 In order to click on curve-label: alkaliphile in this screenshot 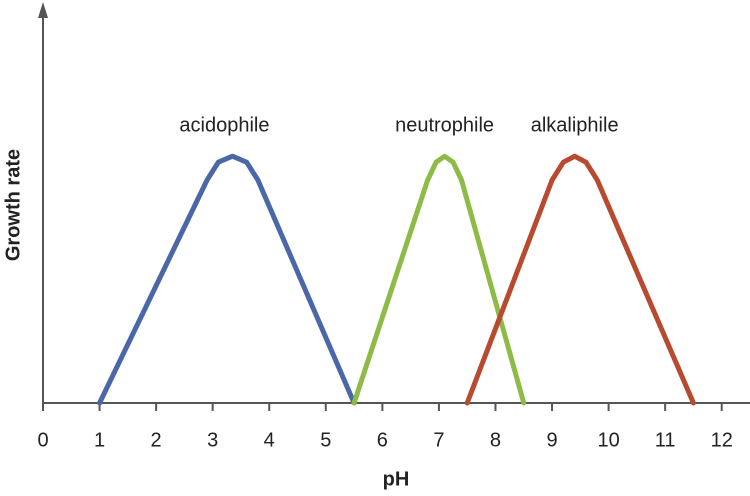, I will do `click(575, 126)`.